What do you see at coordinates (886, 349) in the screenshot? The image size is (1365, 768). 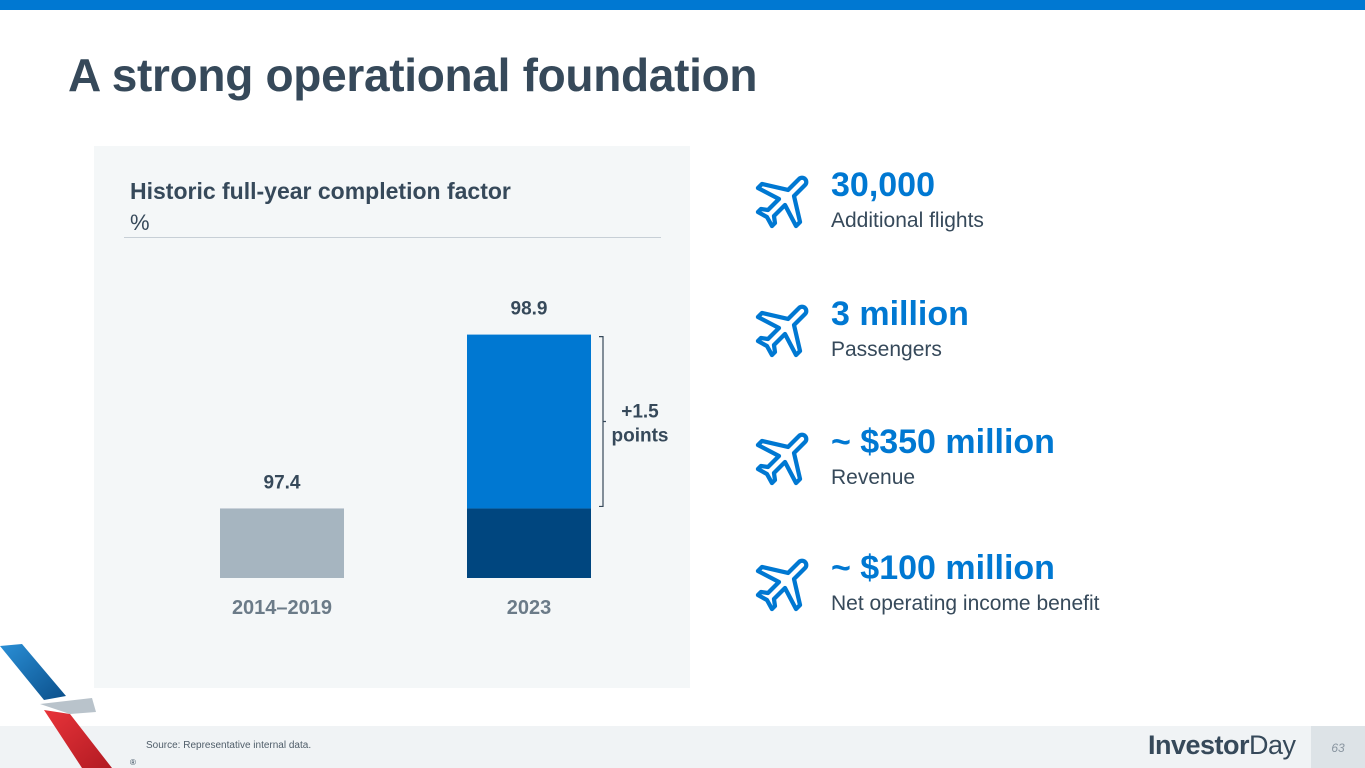 I see `stat-label: Passengers` at bounding box center [886, 349].